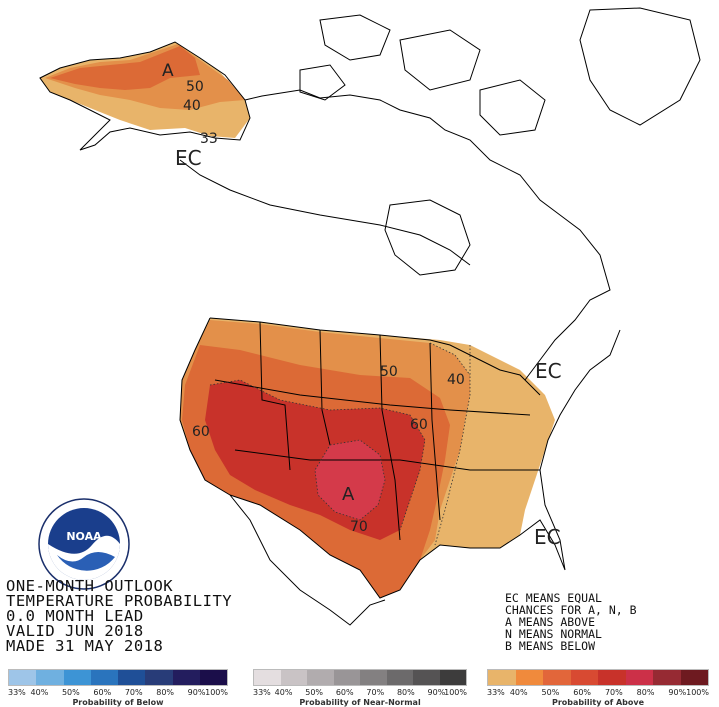 This screenshot has width=719, height=707. What do you see at coordinates (553, 598) in the screenshot?
I see `legend-note-ec: EC MEANS EQUAL` at bounding box center [553, 598].